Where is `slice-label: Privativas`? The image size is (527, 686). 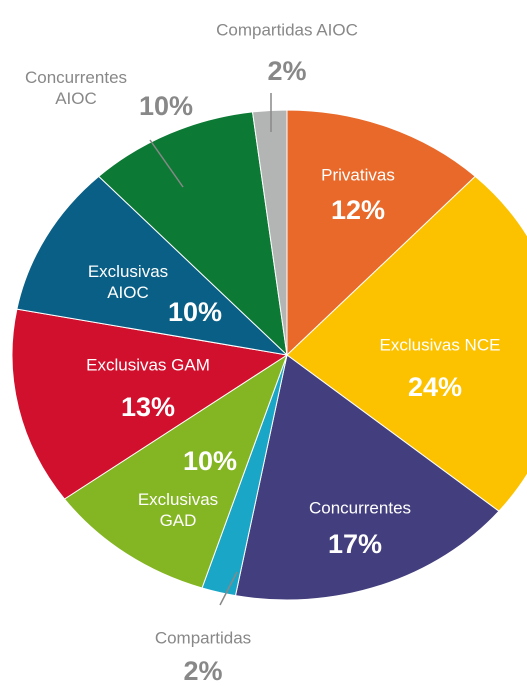 slice-label: Privativas is located at coordinates (358, 175).